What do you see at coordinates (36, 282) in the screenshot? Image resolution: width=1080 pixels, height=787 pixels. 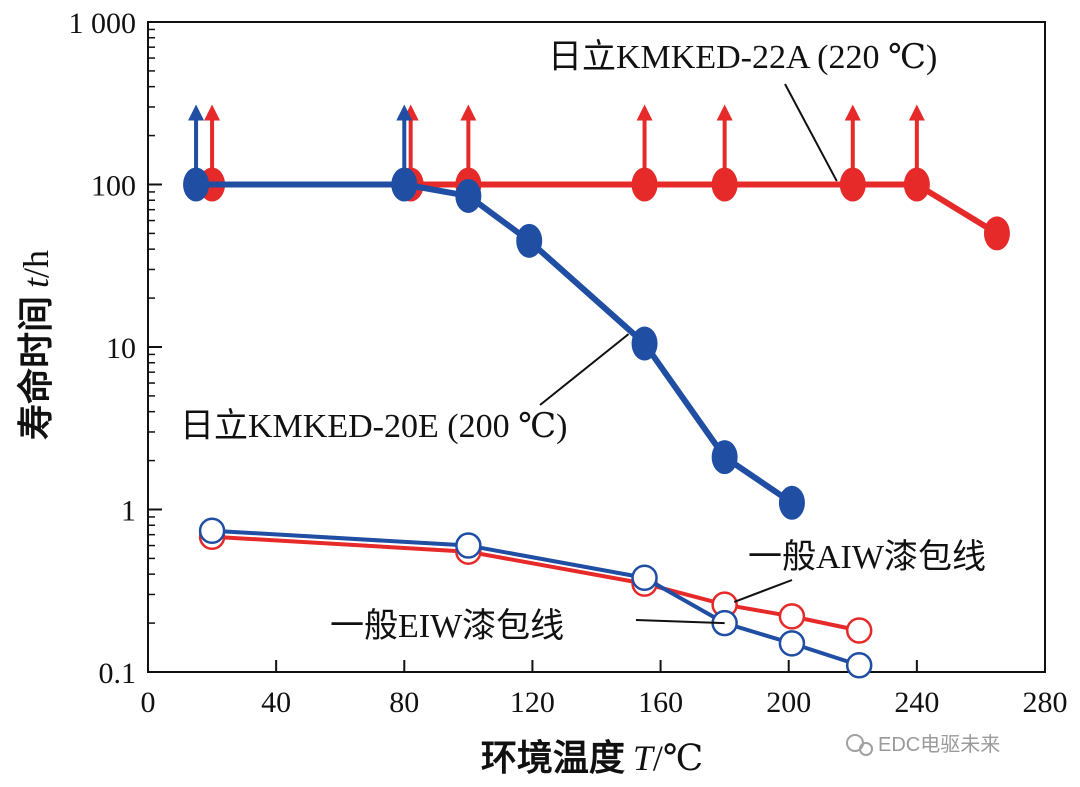 I see `y-axis-label-var: t` at bounding box center [36, 282].